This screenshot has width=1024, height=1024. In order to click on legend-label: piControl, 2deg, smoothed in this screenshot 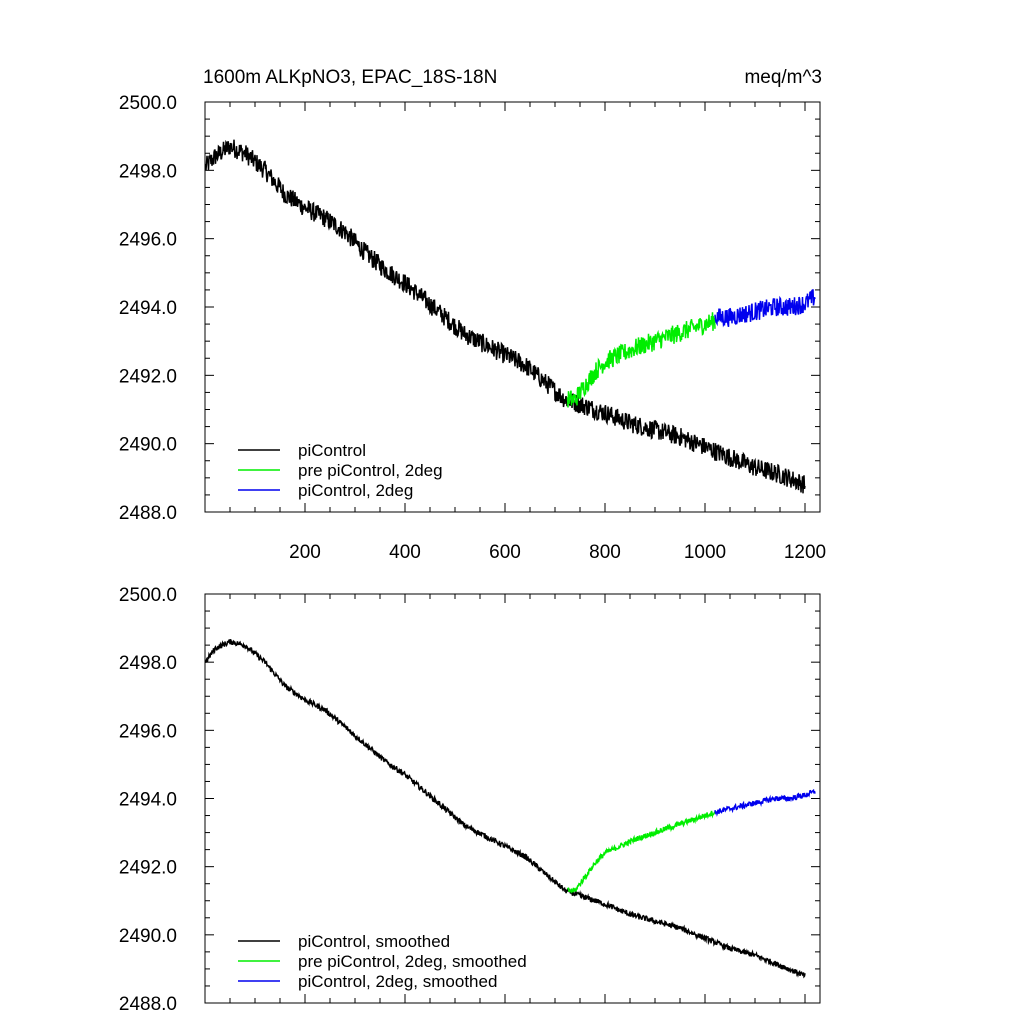, I will do `click(397, 981)`.